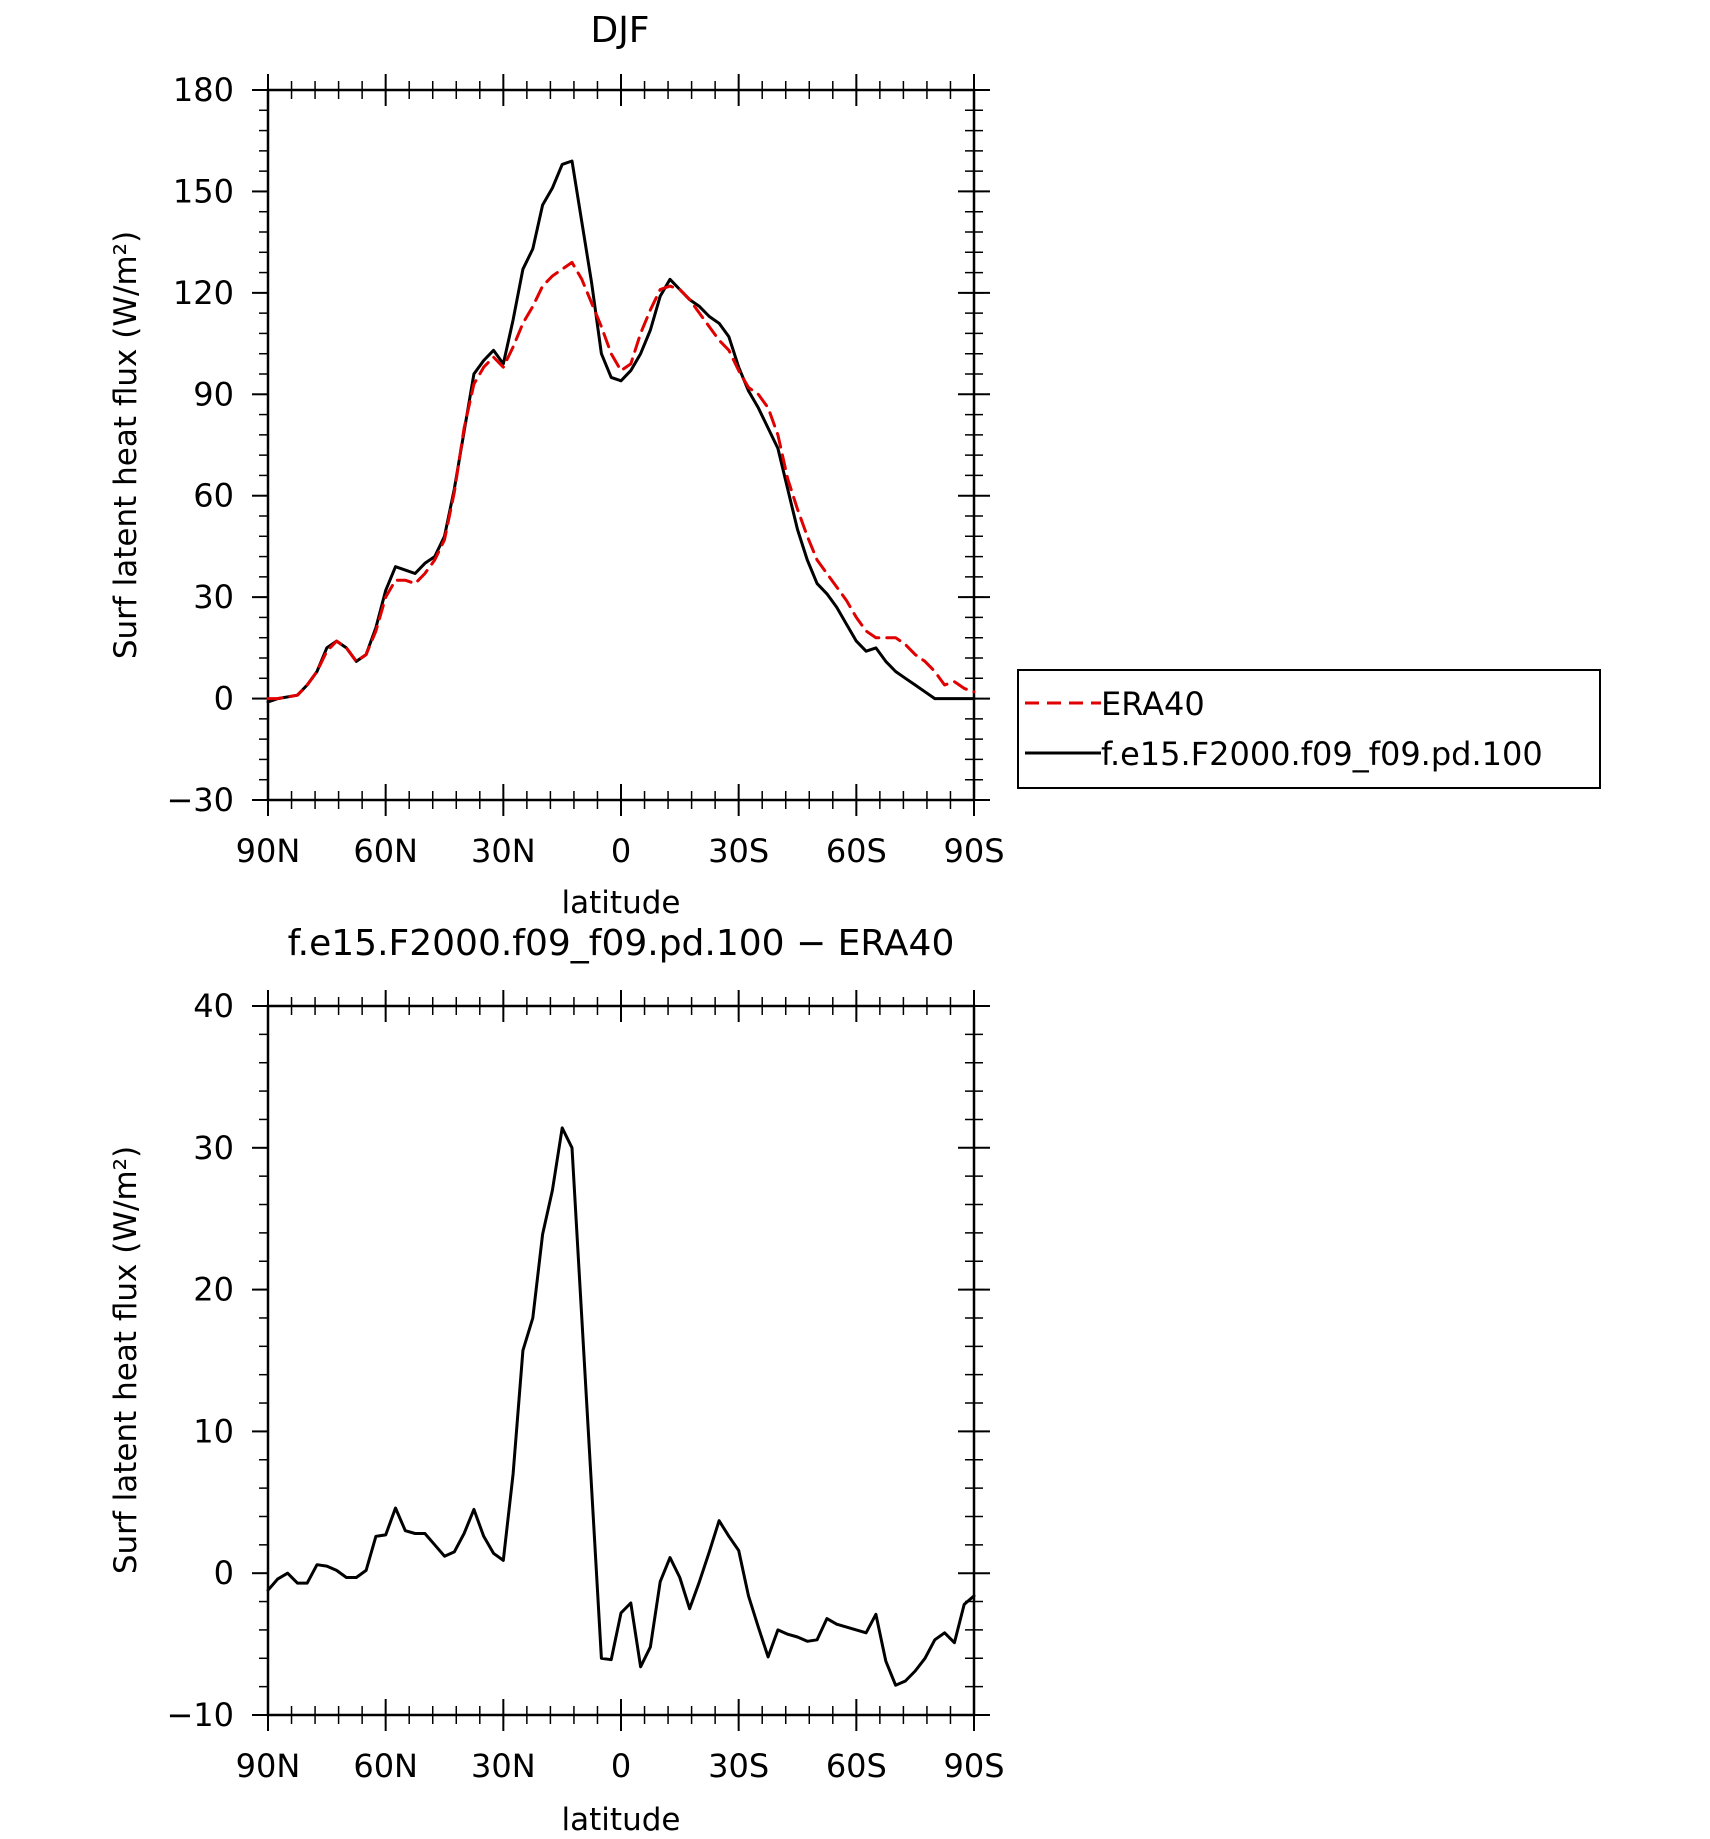  What do you see at coordinates (503, 851) in the screenshot?
I see `top-xtick-label: 30N` at bounding box center [503, 851].